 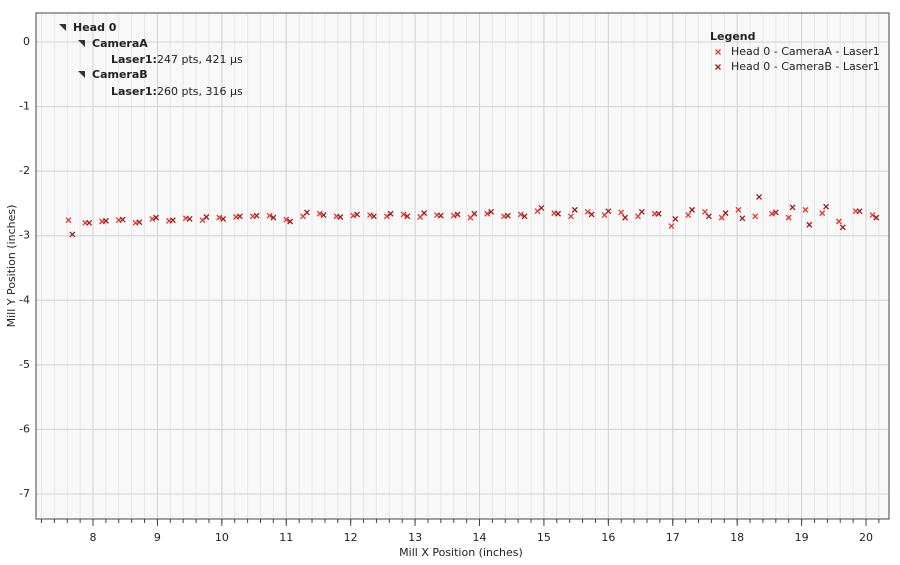 I want to click on tree-root: Head 0, so click(x=95, y=27).